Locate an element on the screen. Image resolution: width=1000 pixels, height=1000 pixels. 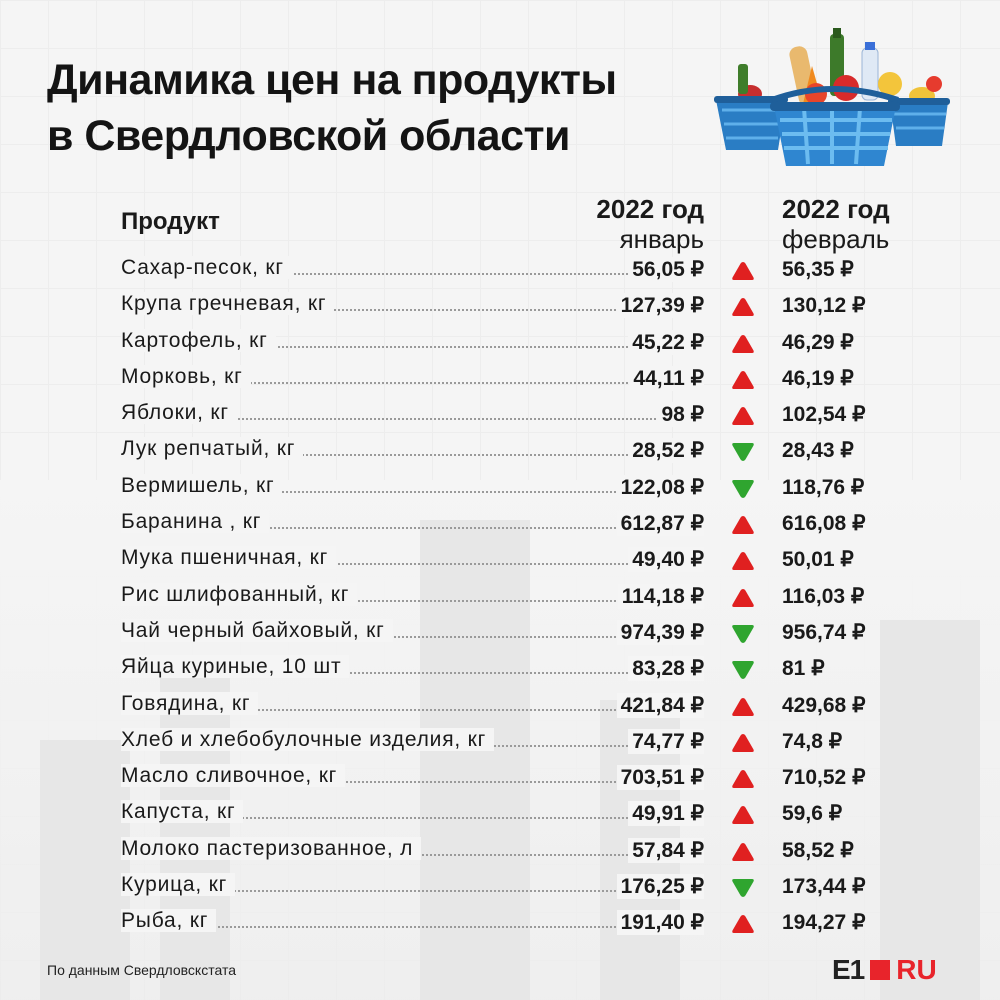
price-february: 58,52 ₽ is located at coordinates (818, 850).